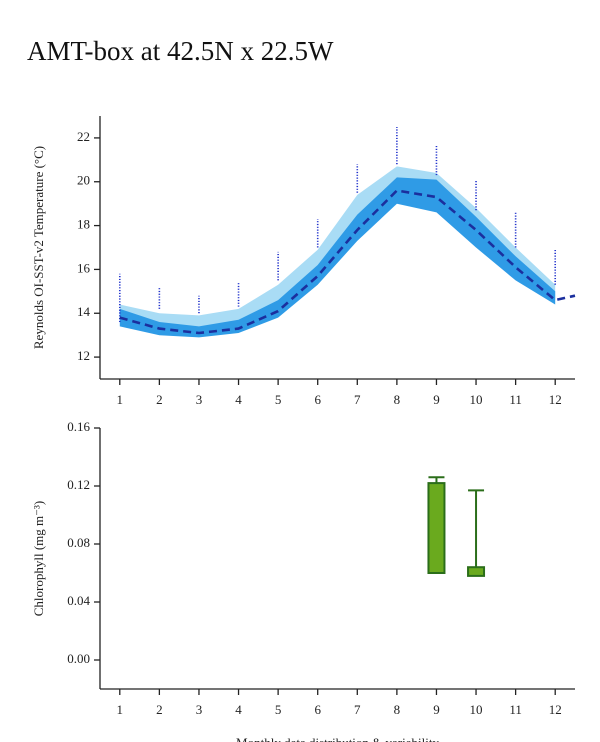 The height and width of the screenshot is (742, 600). I want to click on page-title: AMT-box at 42.5N x 22.5W, so click(180, 51).